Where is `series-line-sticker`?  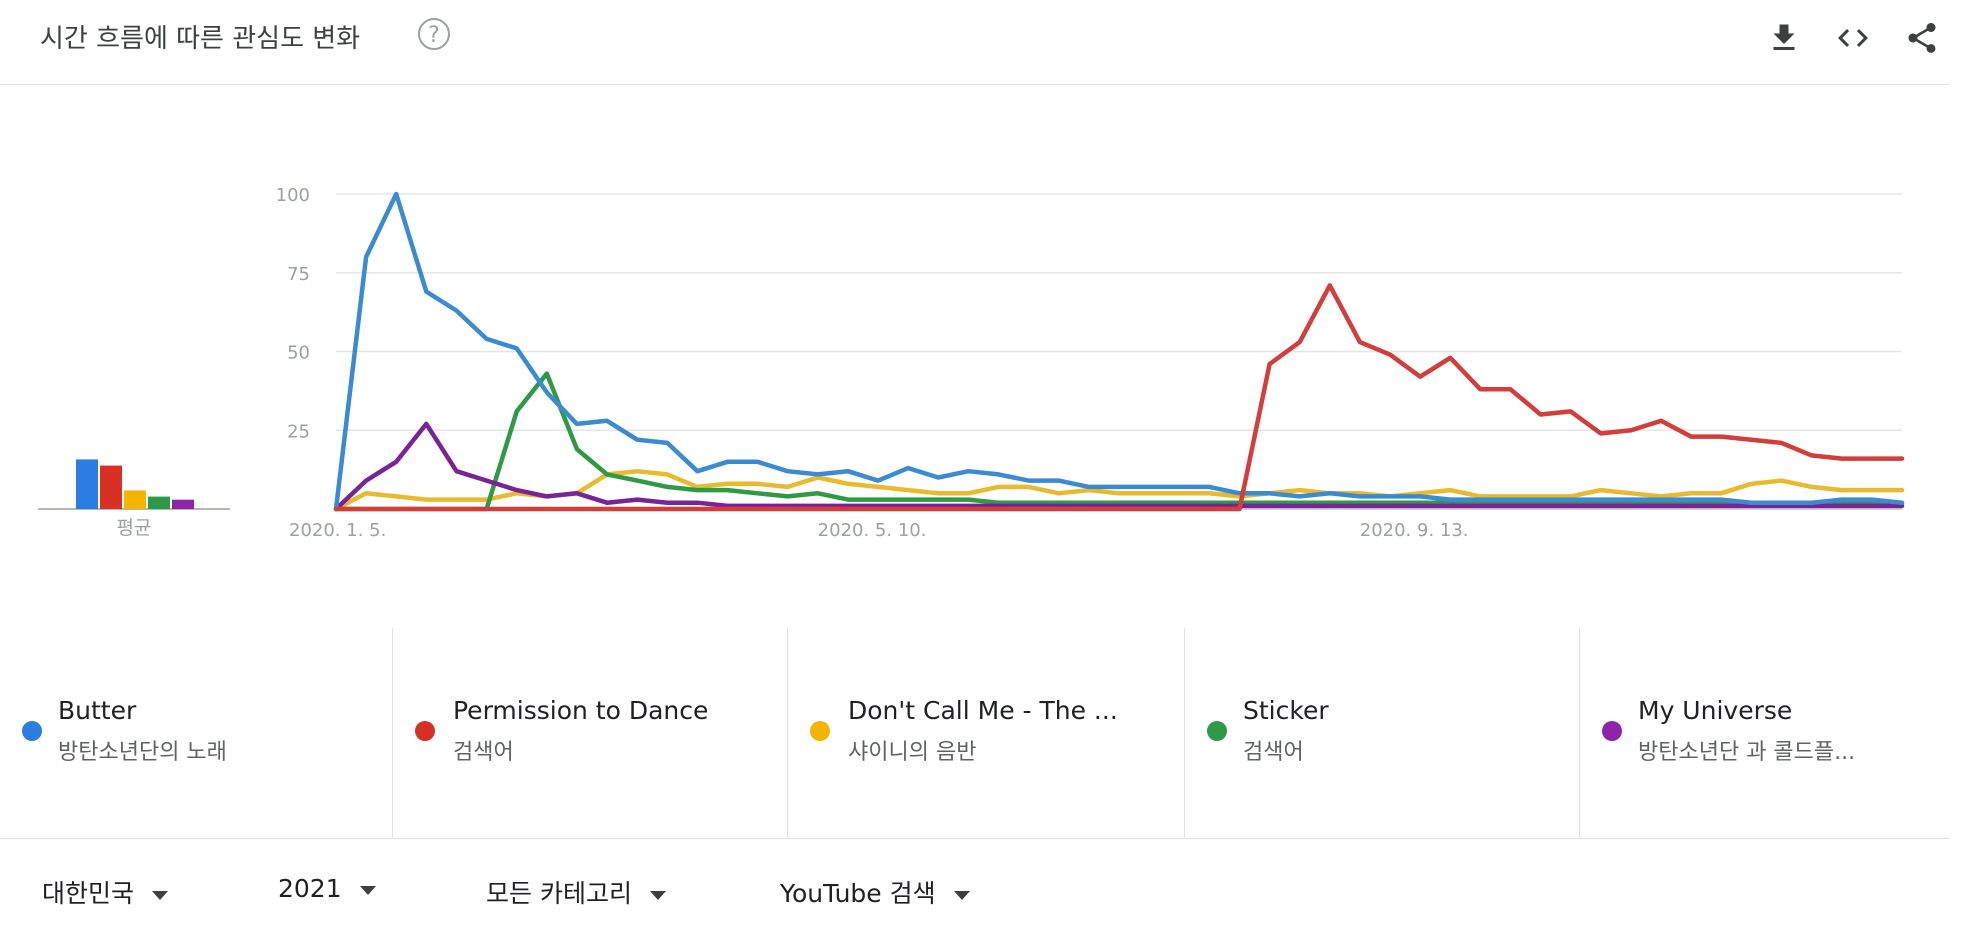 series-line-sticker is located at coordinates (1119, 441).